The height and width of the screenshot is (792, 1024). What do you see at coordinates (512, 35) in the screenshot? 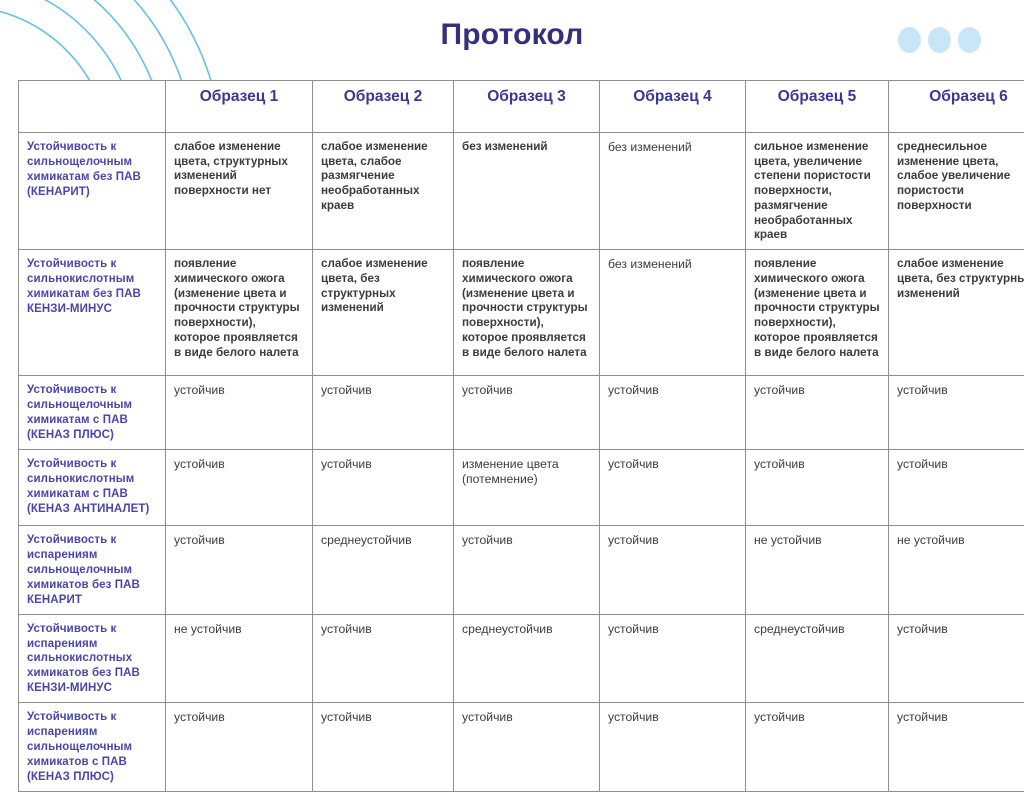
I see `page-title: Протокол` at bounding box center [512, 35].